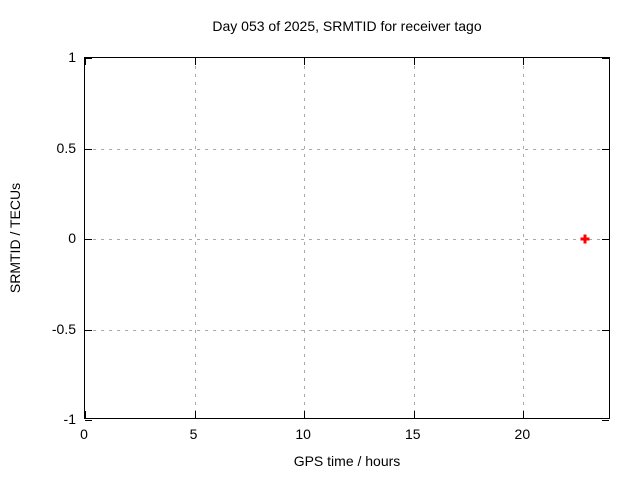 The height and width of the screenshot is (480, 640). Describe the element at coordinates (72, 57) in the screenshot. I see `y-tick-label: 1` at that location.